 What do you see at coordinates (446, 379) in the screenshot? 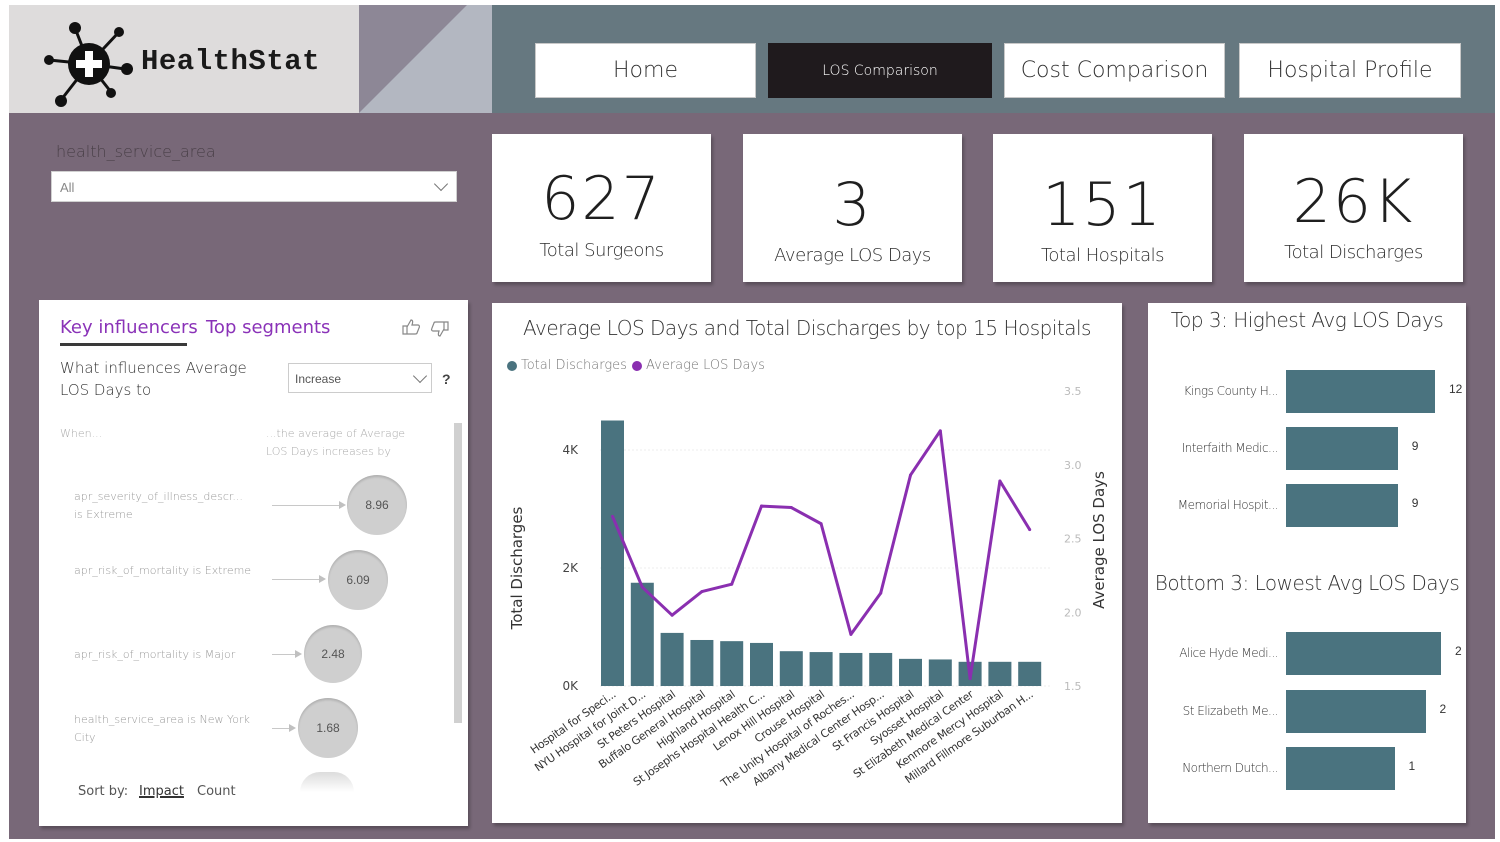
I see `help-icon: ?` at bounding box center [446, 379].